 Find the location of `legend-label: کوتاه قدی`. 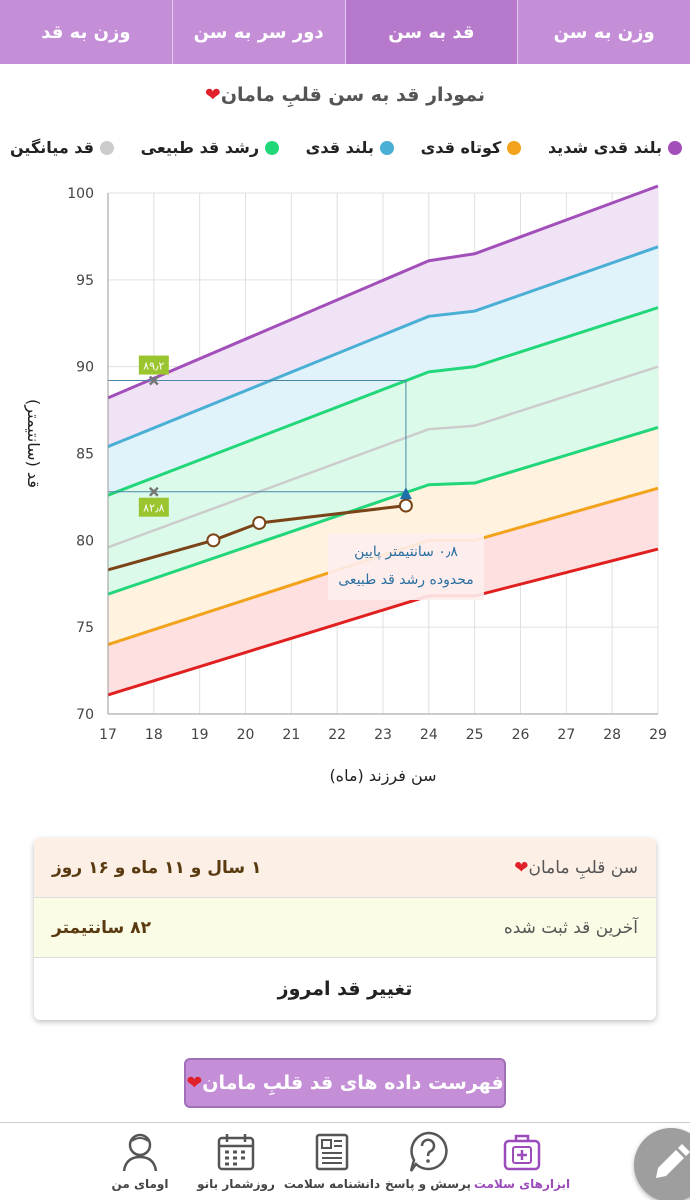

legend-label: کوتاه قدی is located at coordinates (461, 147).